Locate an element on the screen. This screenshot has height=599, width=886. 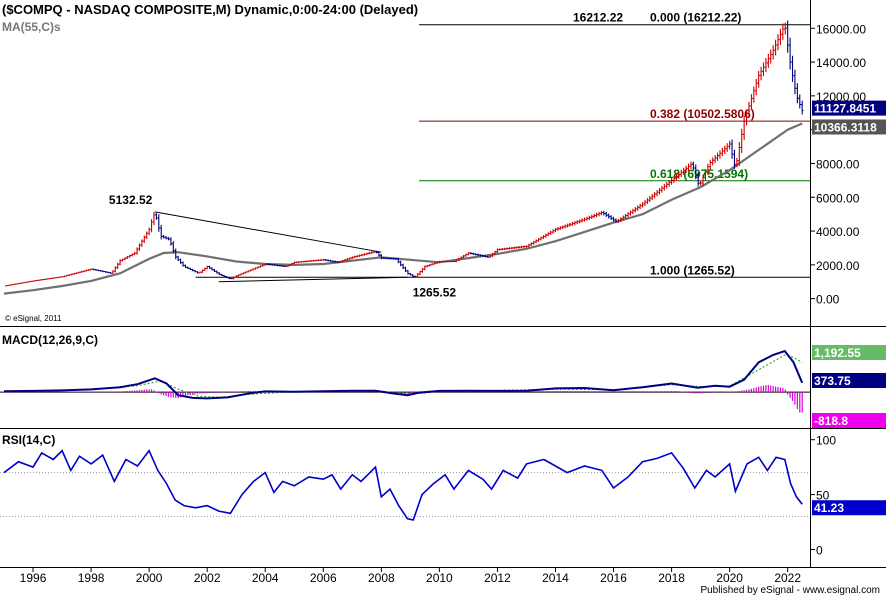
x-tick-label: 1996 is located at coordinates (33, 578).